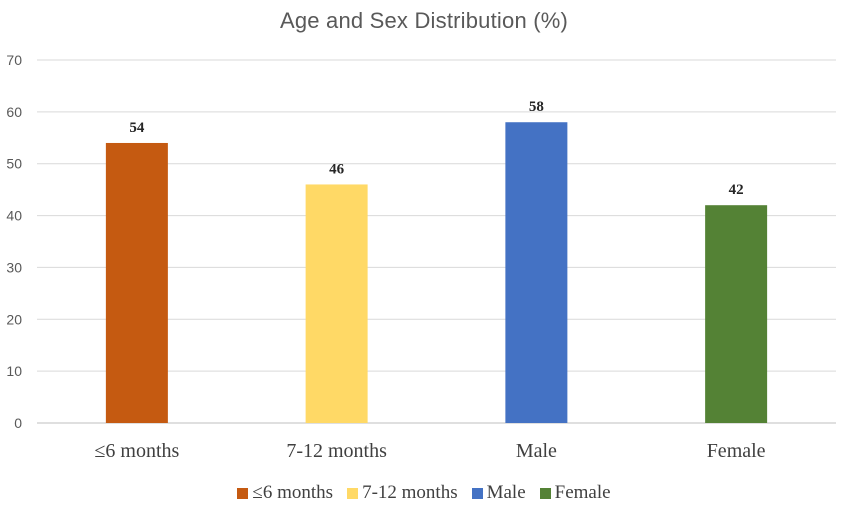  What do you see at coordinates (582, 492) in the screenshot?
I see `legend-label: Female` at bounding box center [582, 492].